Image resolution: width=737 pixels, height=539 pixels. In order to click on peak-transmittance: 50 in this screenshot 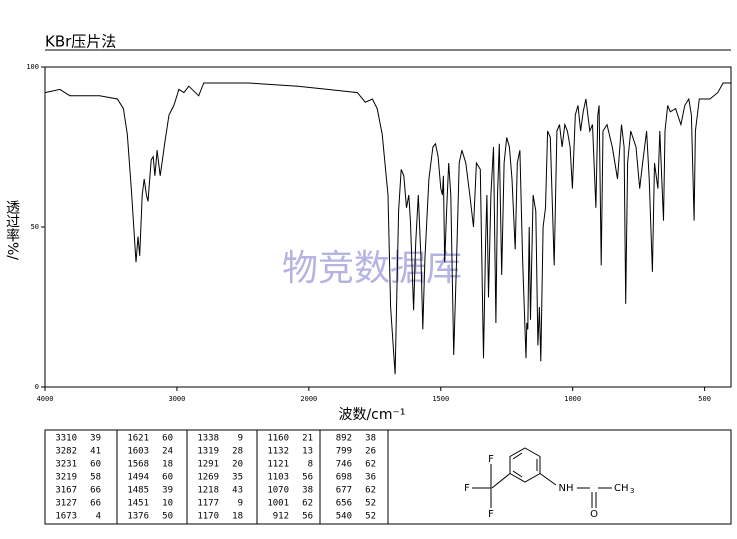, I will do `click(167, 517)`.